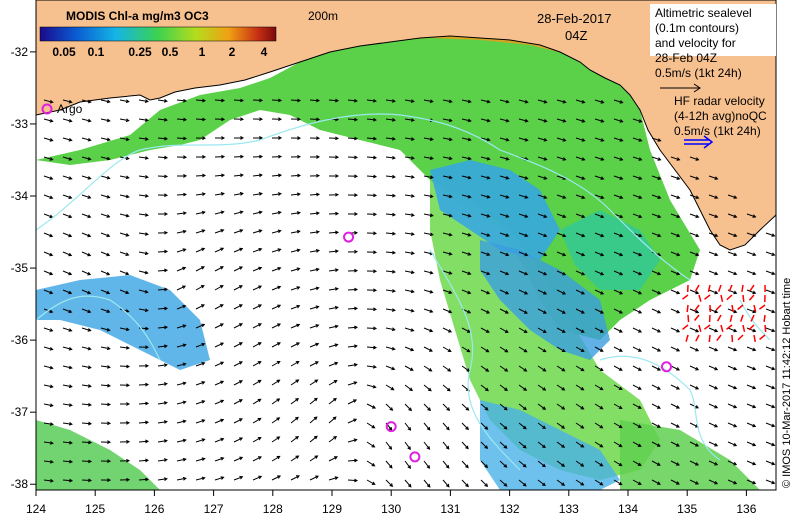 This screenshot has width=800, height=520. What do you see at coordinates (96, 52) in the screenshot?
I see `colorbar-tick-label: 0.1` at bounding box center [96, 52].